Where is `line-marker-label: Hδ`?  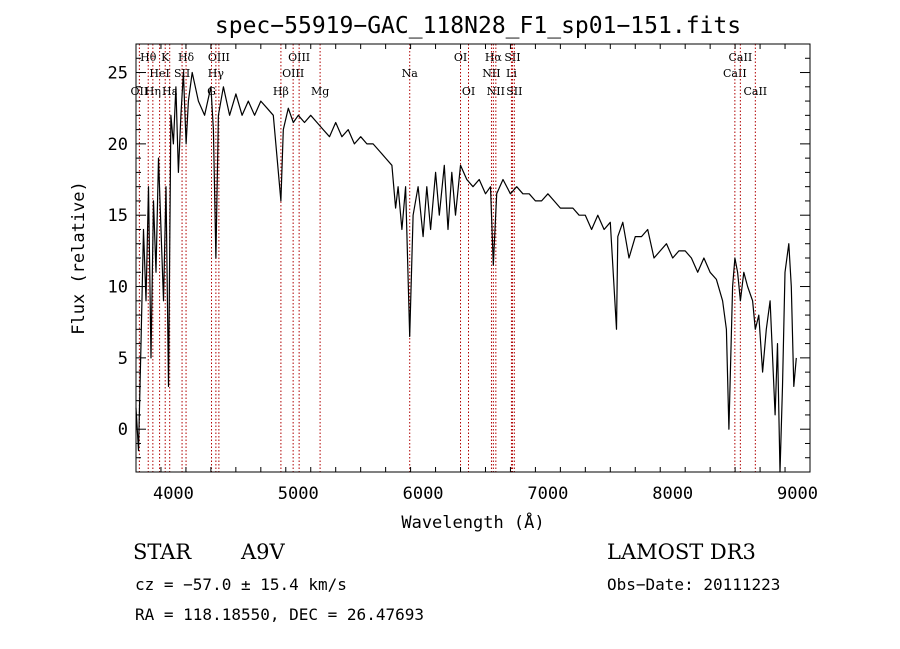
line-marker-label: Hδ is located at coordinates (186, 57).